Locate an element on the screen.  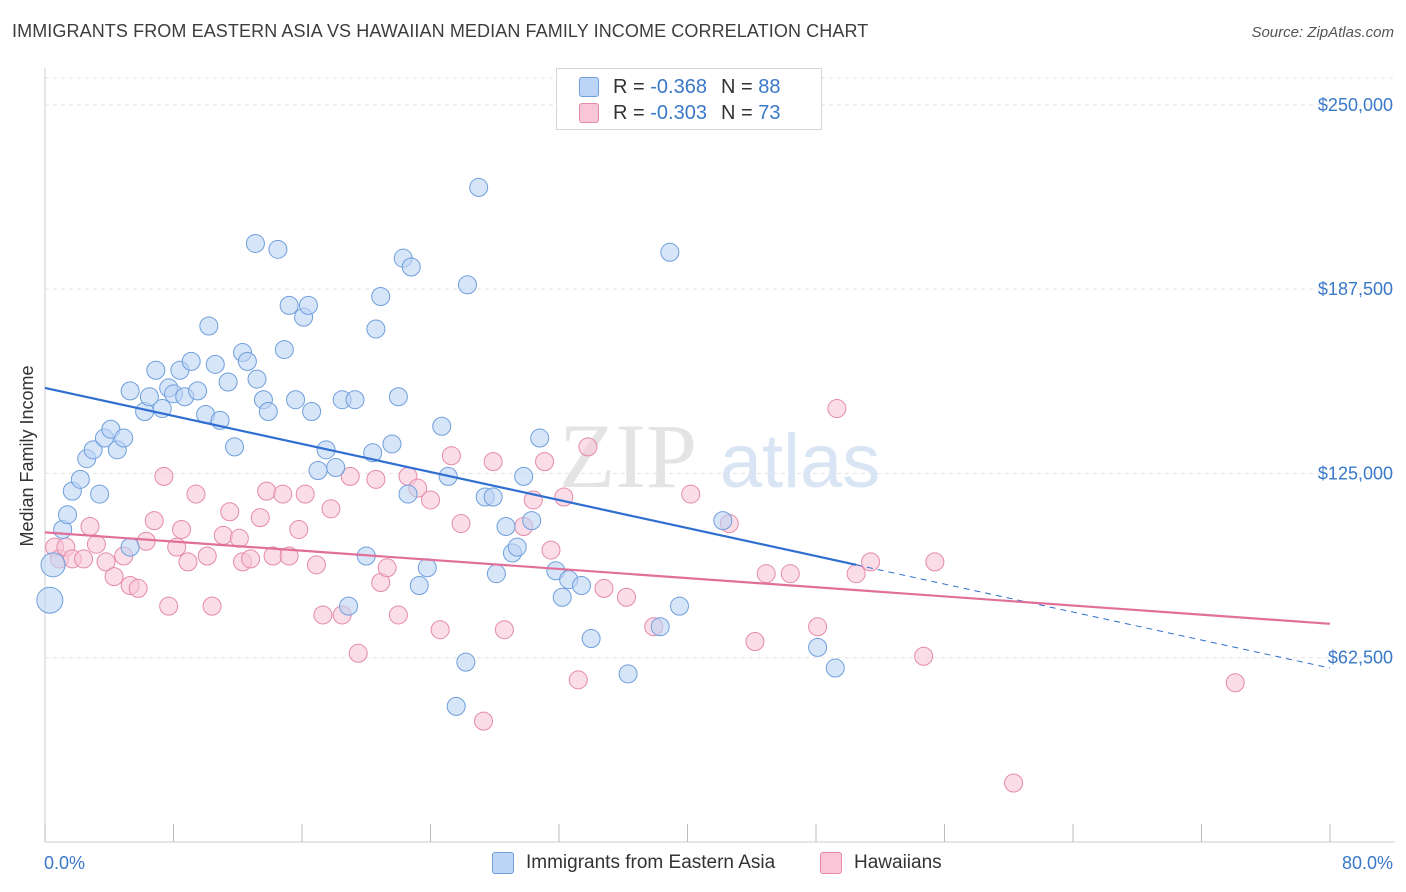
source-label: Source: ZipAtlas.com is located at coordinates (1322, 32).